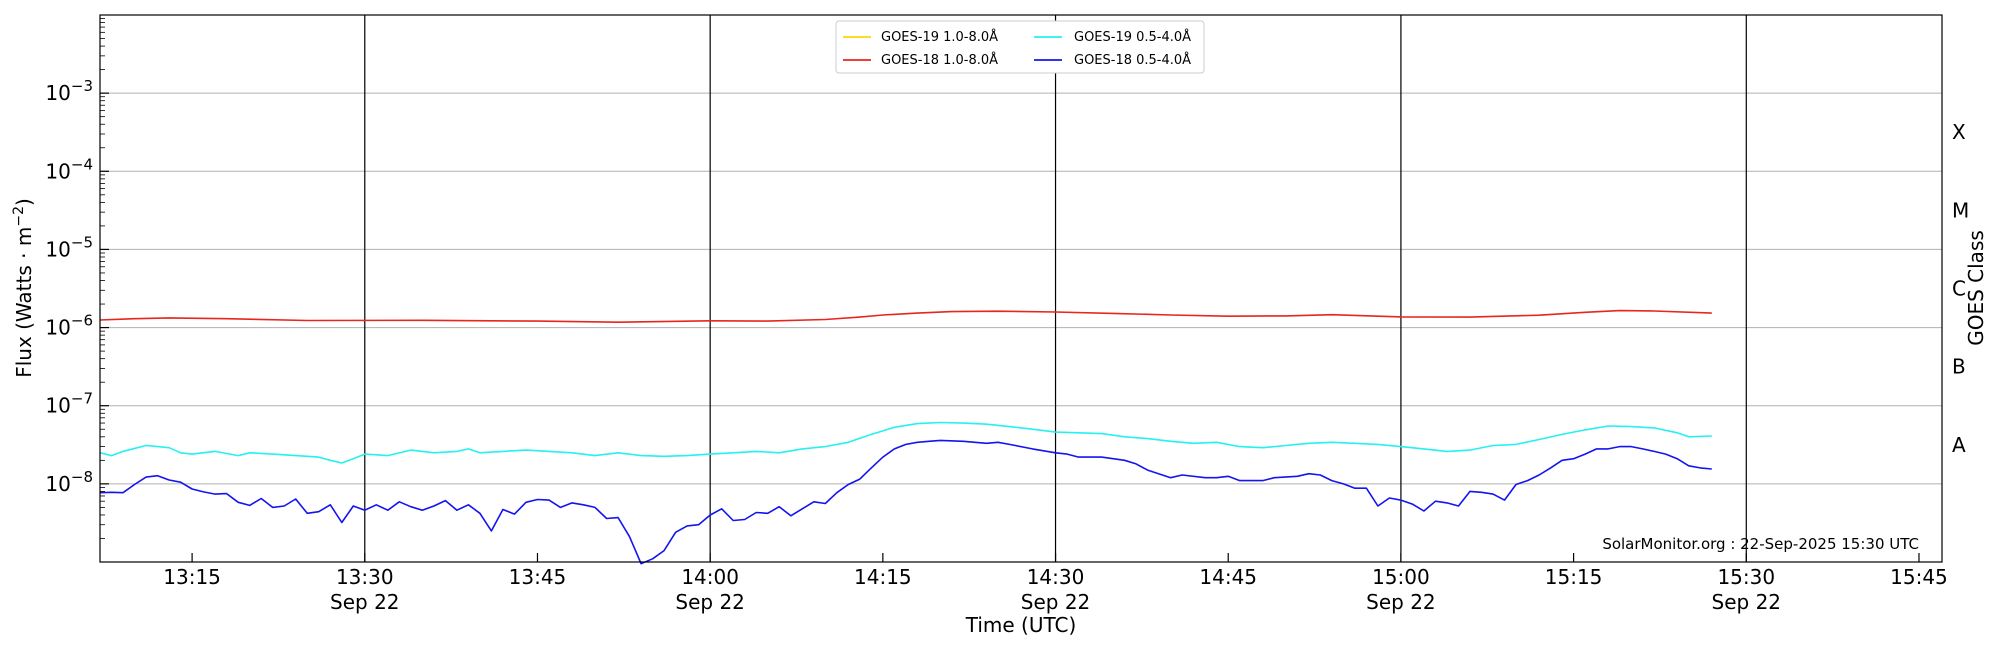 The height and width of the screenshot is (650, 2000). I want to click on y-tick-label: 10⁻⁶, so click(69, 326).